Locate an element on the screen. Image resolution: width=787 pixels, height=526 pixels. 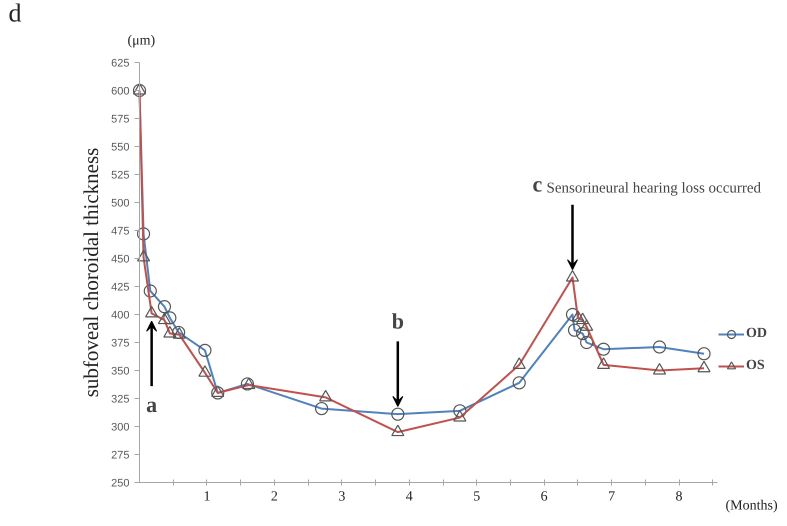
x-tick-label: 3 is located at coordinates (342, 497).